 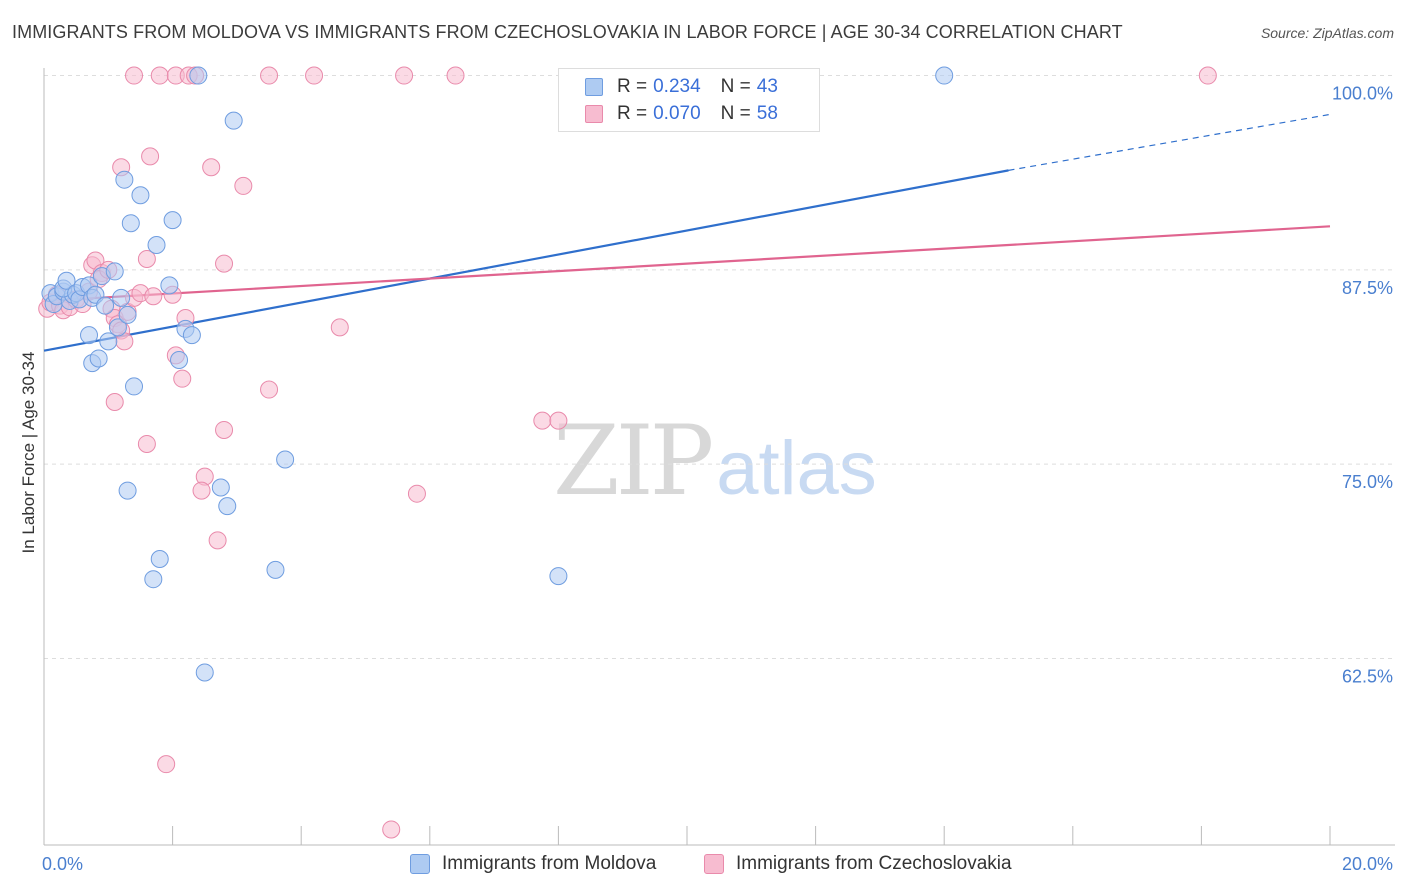 What do you see at coordinates (594, 87) in the screenshot?
I see `legend-swatch-moldova` at bounding box center [594, 87].